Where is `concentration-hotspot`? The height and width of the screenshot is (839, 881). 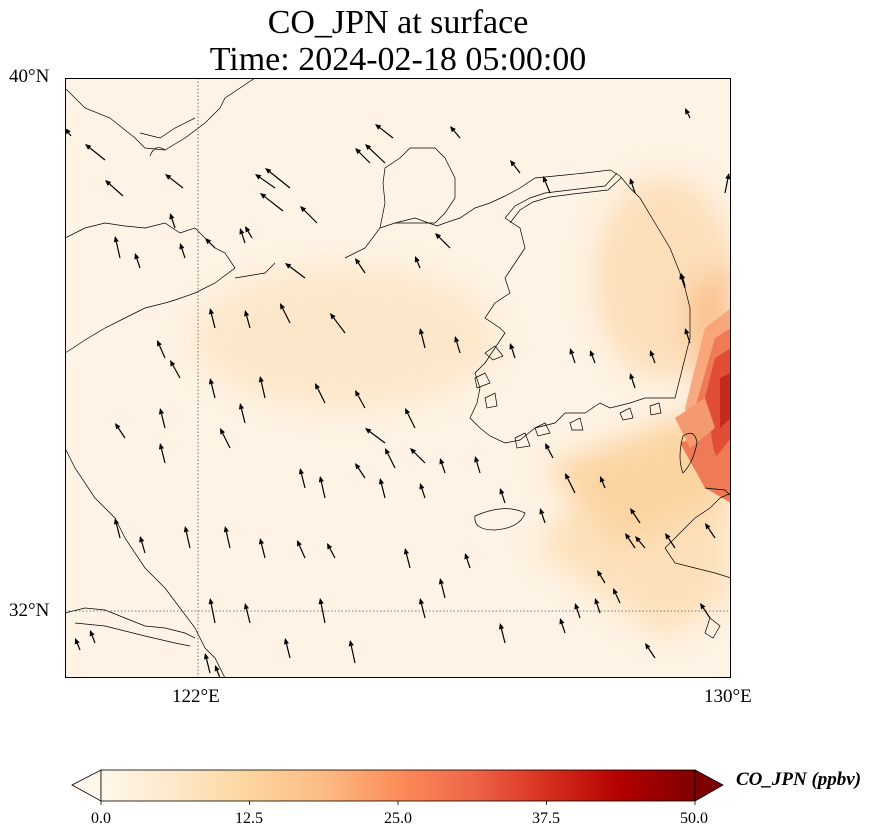
concentration-hotspot is located at coordinates (703, 405).